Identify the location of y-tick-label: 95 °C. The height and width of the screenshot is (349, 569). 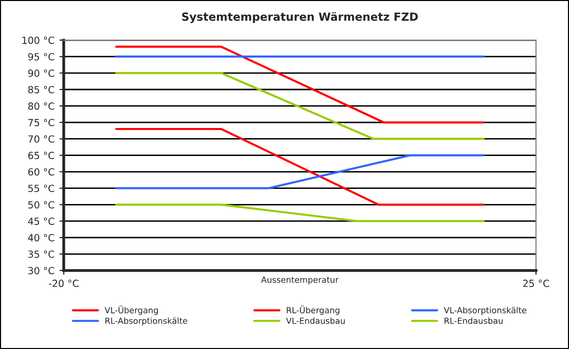
(41, 56).